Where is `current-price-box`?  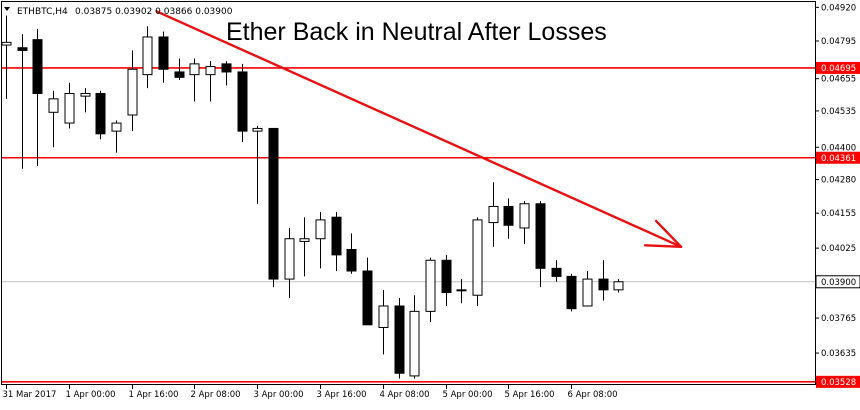 current-price-box is located at coordinates (837, 282).